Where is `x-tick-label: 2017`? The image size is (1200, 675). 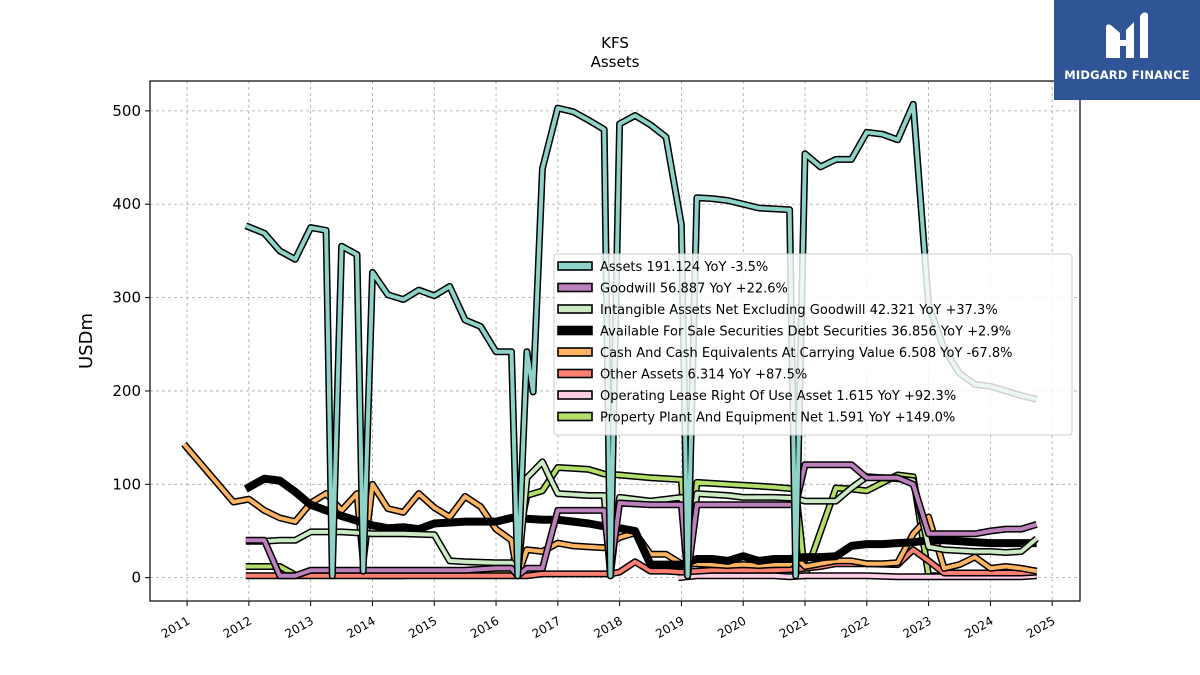
x-tick-label: 2017 is located at coordinates (546, 627).